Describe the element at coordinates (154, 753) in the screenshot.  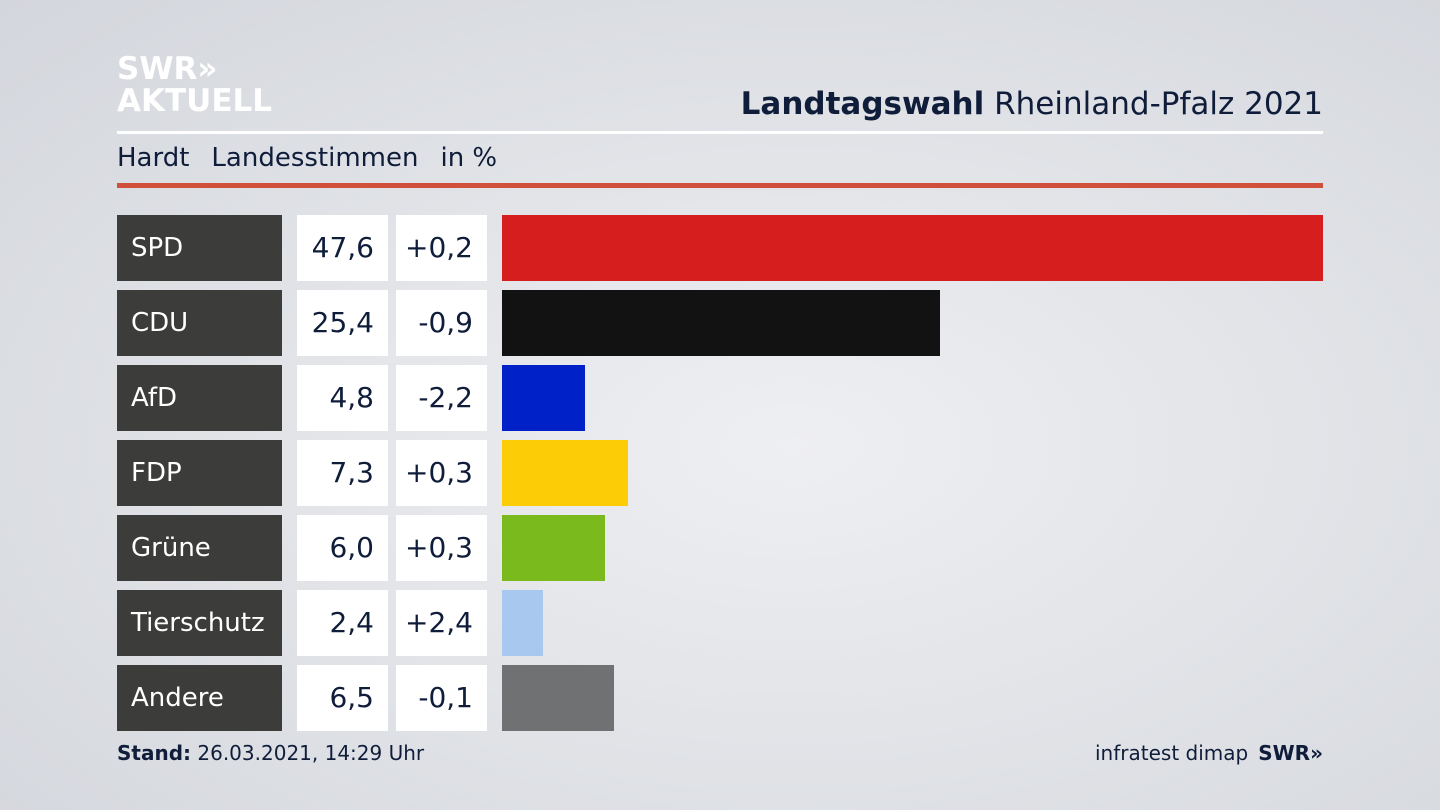
I see `stand-label: Stand:` at that location.